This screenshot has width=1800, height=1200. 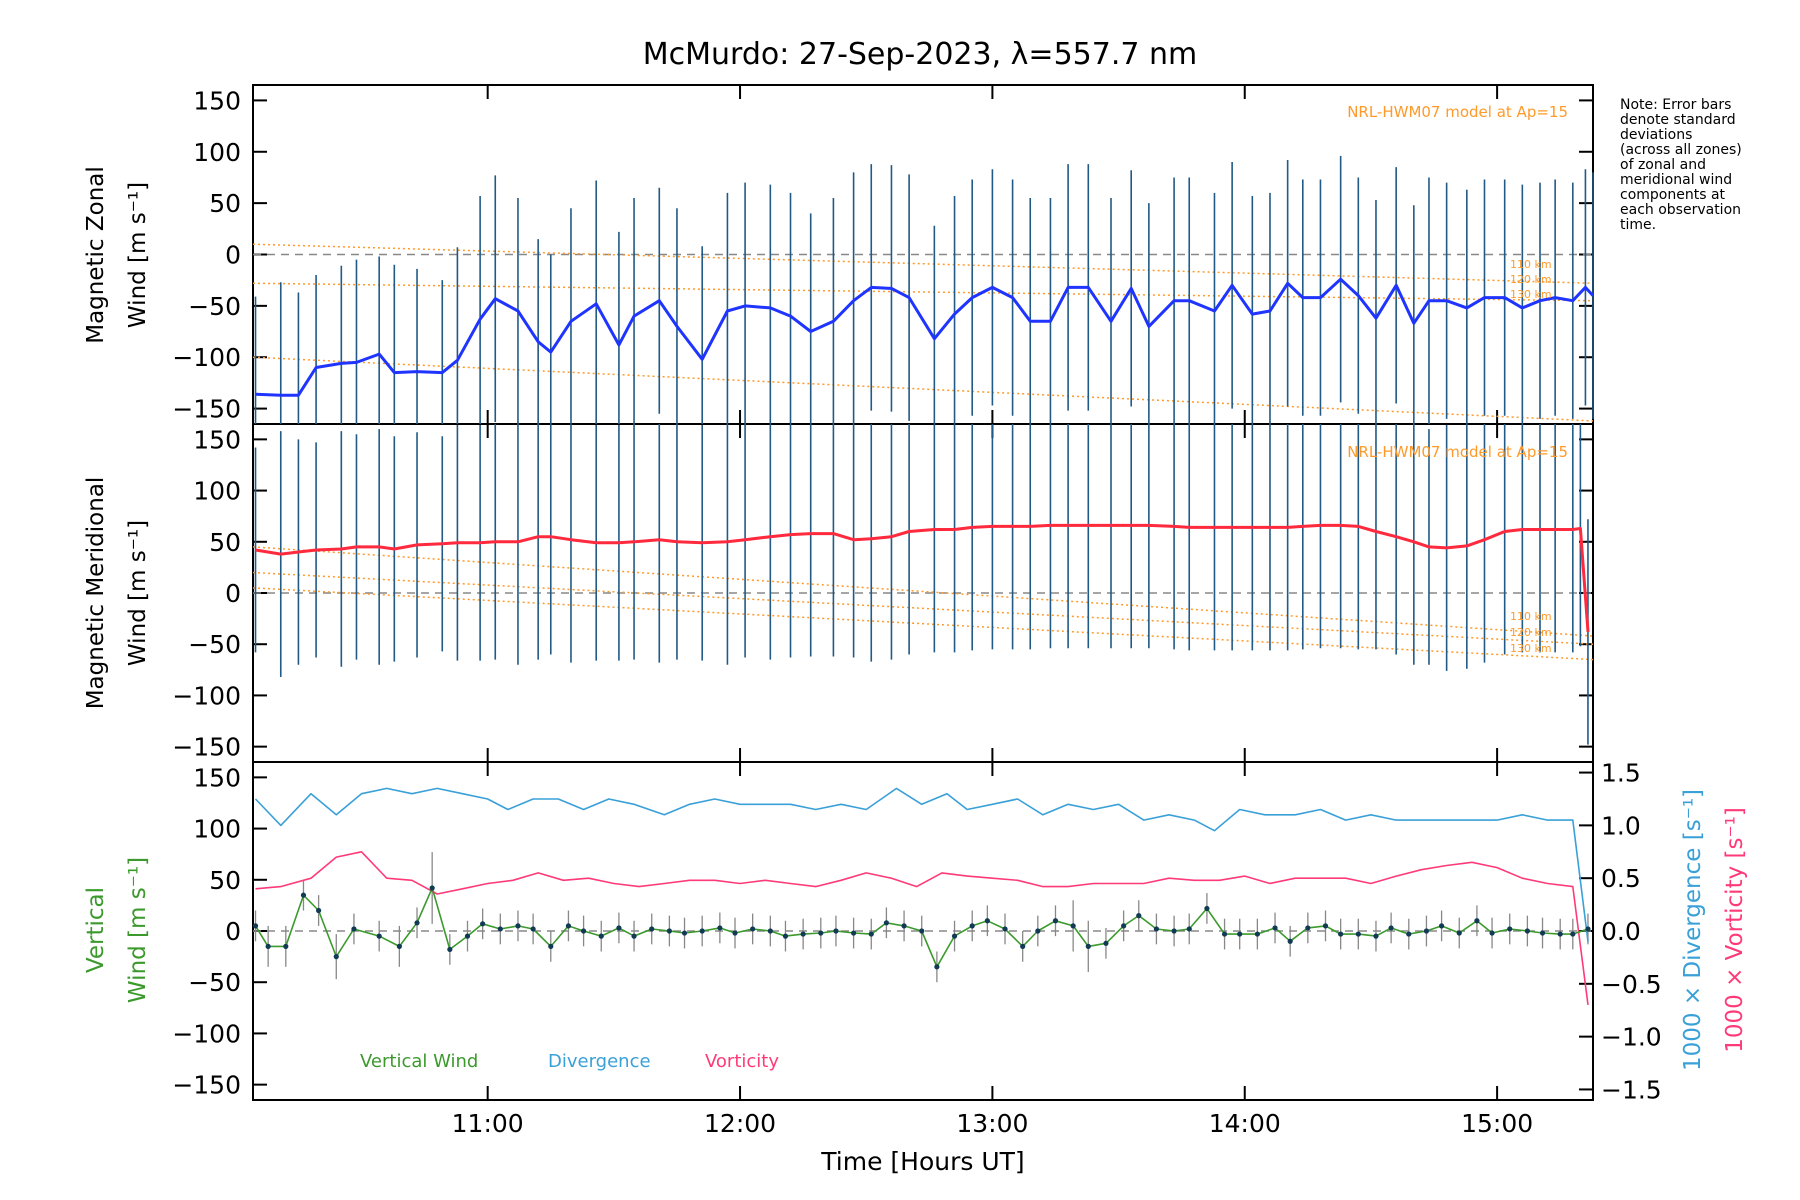 I want to click on x-axis-label: Time [Hours UT], so click(x=922, y=1161).